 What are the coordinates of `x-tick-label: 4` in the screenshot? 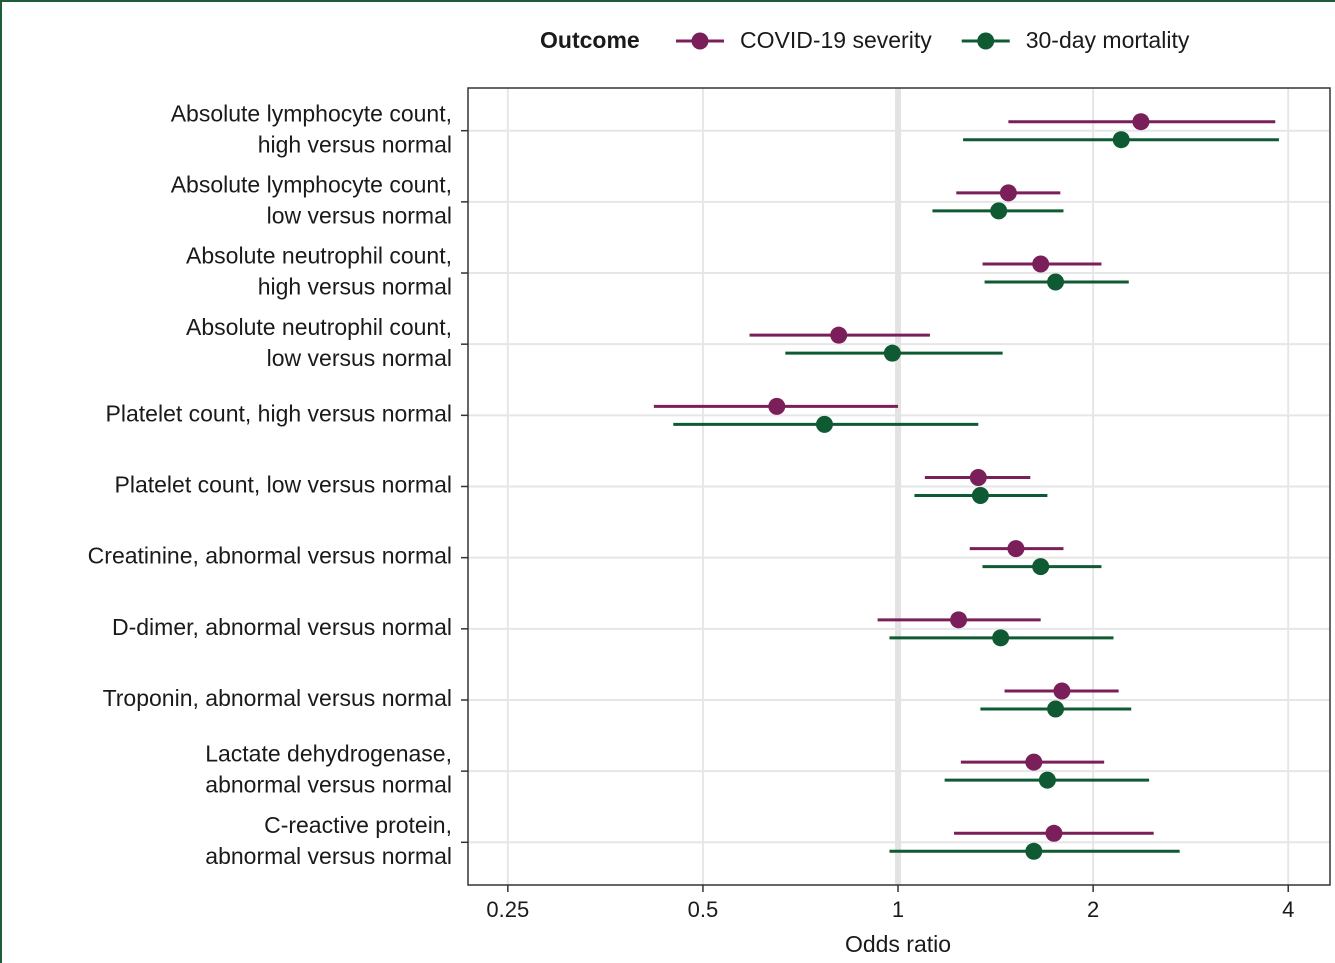 It's located at (1288, 909).